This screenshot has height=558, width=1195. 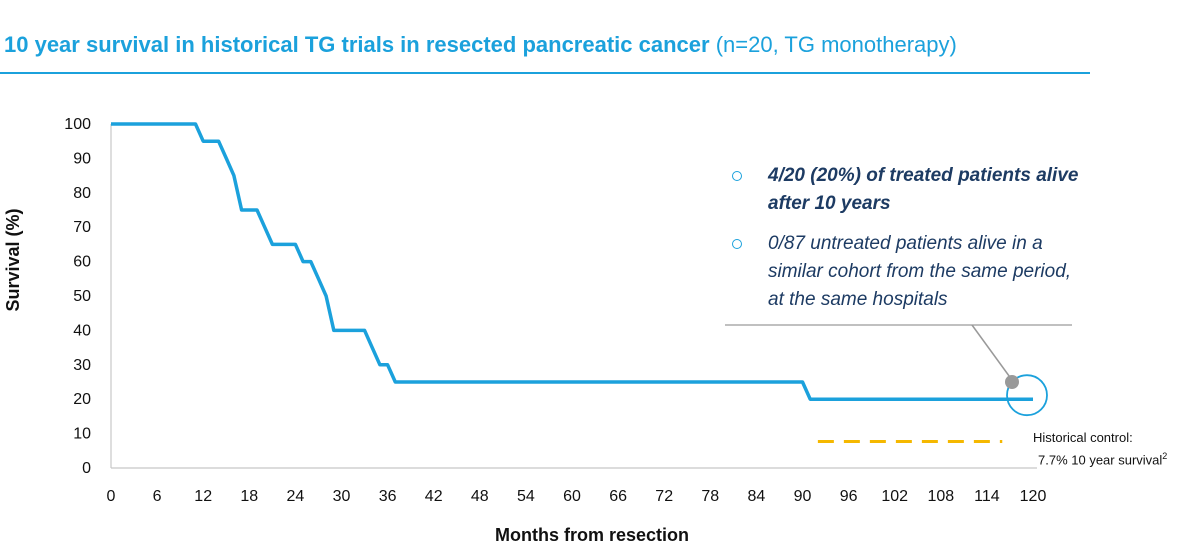 I want to click on pointer-dot, so click(x=1012, y=382).